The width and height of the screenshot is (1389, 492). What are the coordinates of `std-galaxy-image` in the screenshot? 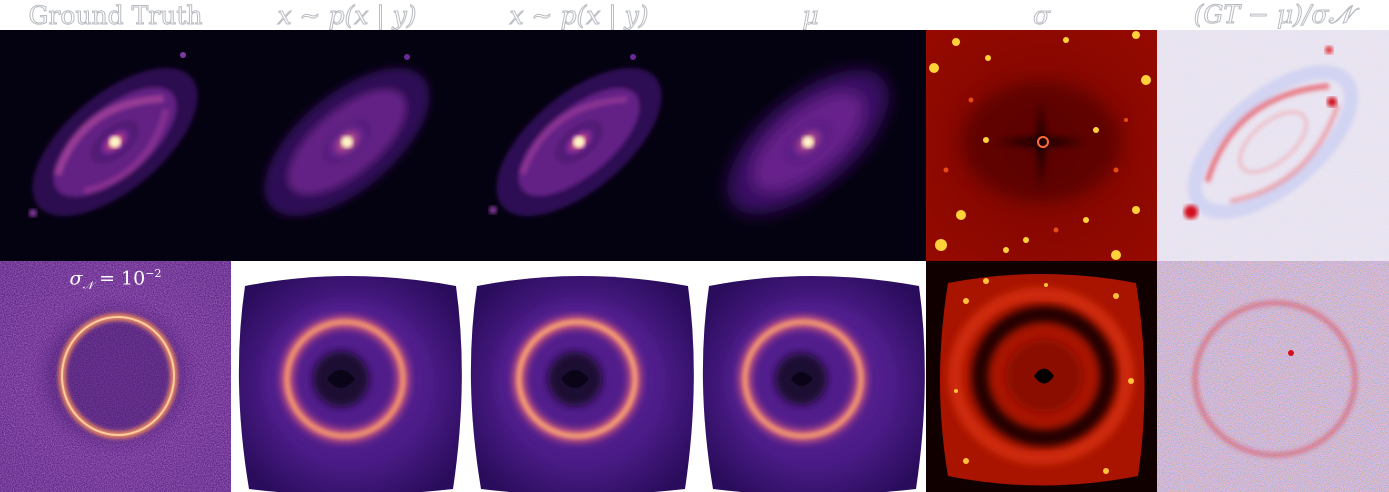 It's located at (1041, 145).